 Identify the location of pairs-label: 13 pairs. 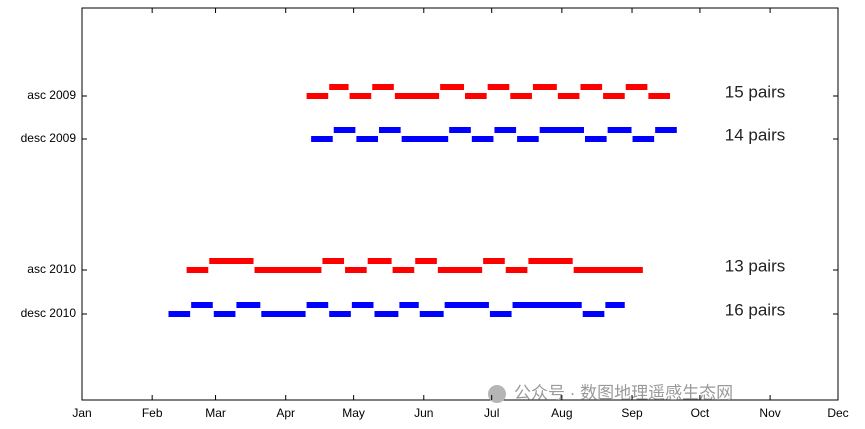
(755, 265).